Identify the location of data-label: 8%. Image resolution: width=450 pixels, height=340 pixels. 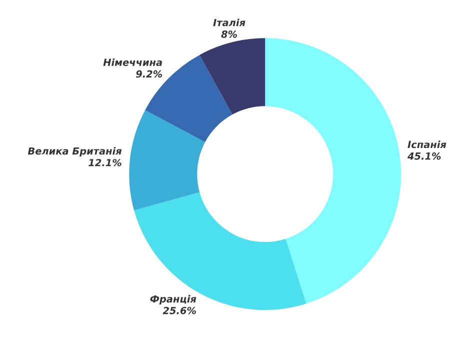
(229, 34).